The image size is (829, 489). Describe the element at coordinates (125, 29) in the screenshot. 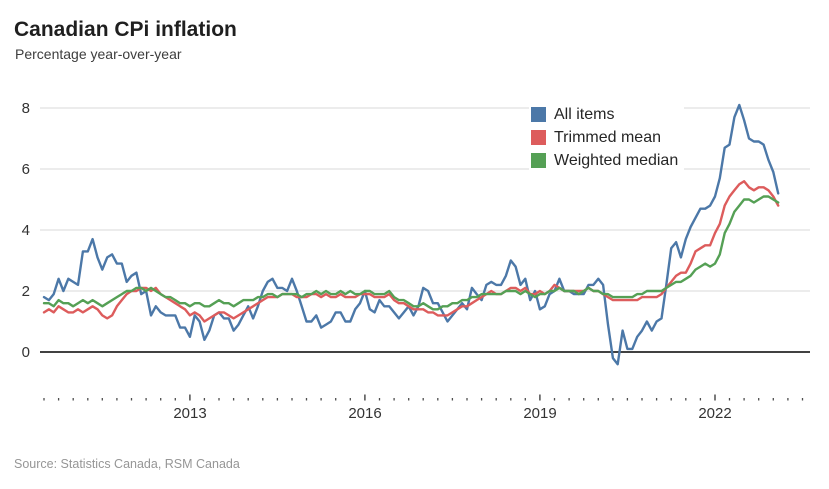

I see `chart-title: Canadian CPi inflation` at that location.